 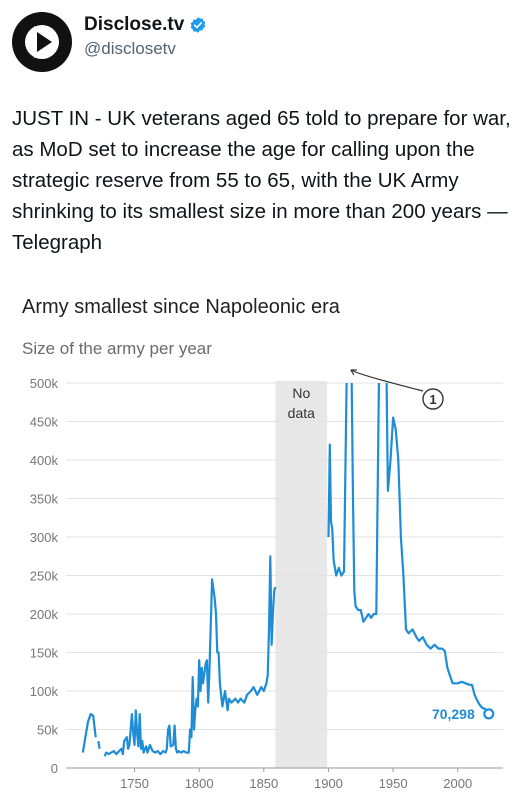 What do you see at coordinates (44, 422) in the screenshot?
I see `y-tick-label: 450k` at bounding box center [44, 422].